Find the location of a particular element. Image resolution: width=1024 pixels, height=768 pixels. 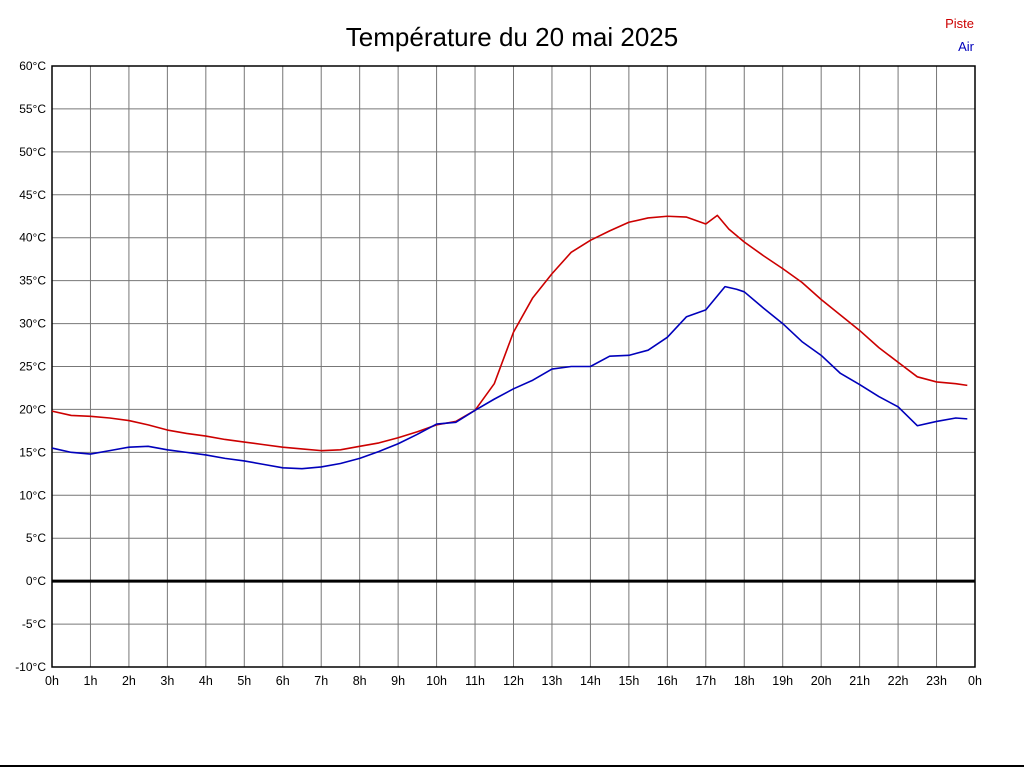

x-tick-label: 16h is located at coordinates (667, 681).